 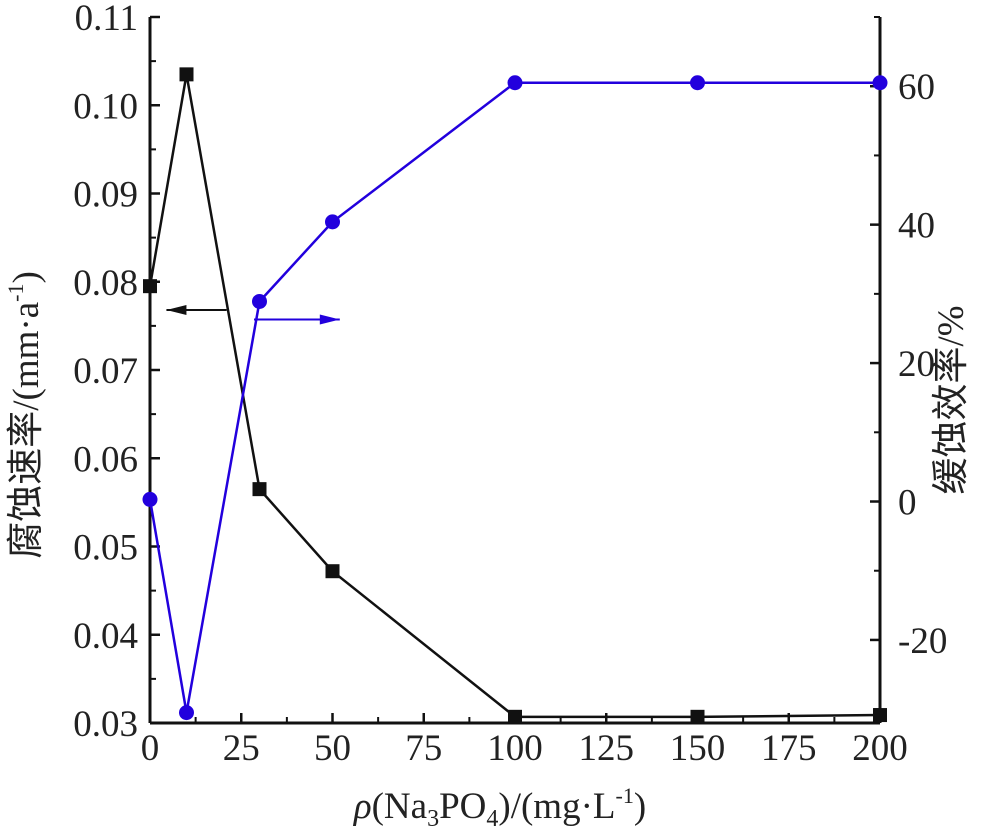 I want to click on y-axis-left-title: 腐蚀速率/(mm·a-1), so click(x=25, y=415).